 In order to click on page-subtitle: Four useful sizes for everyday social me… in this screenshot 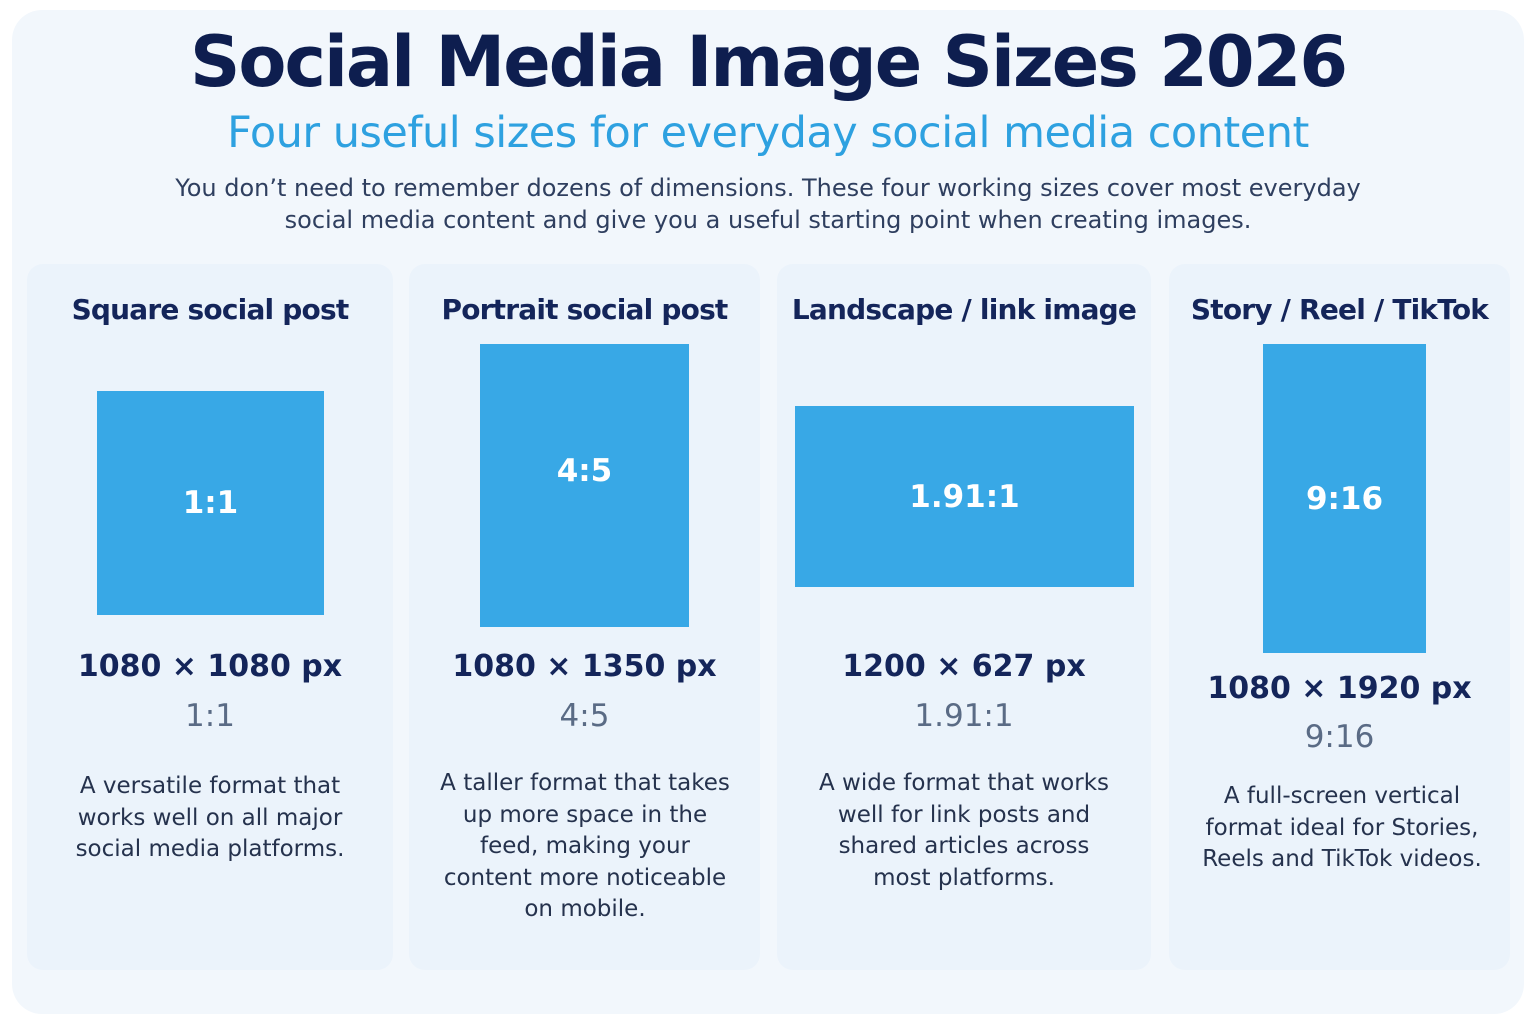, I will do `click(768, 133)`.